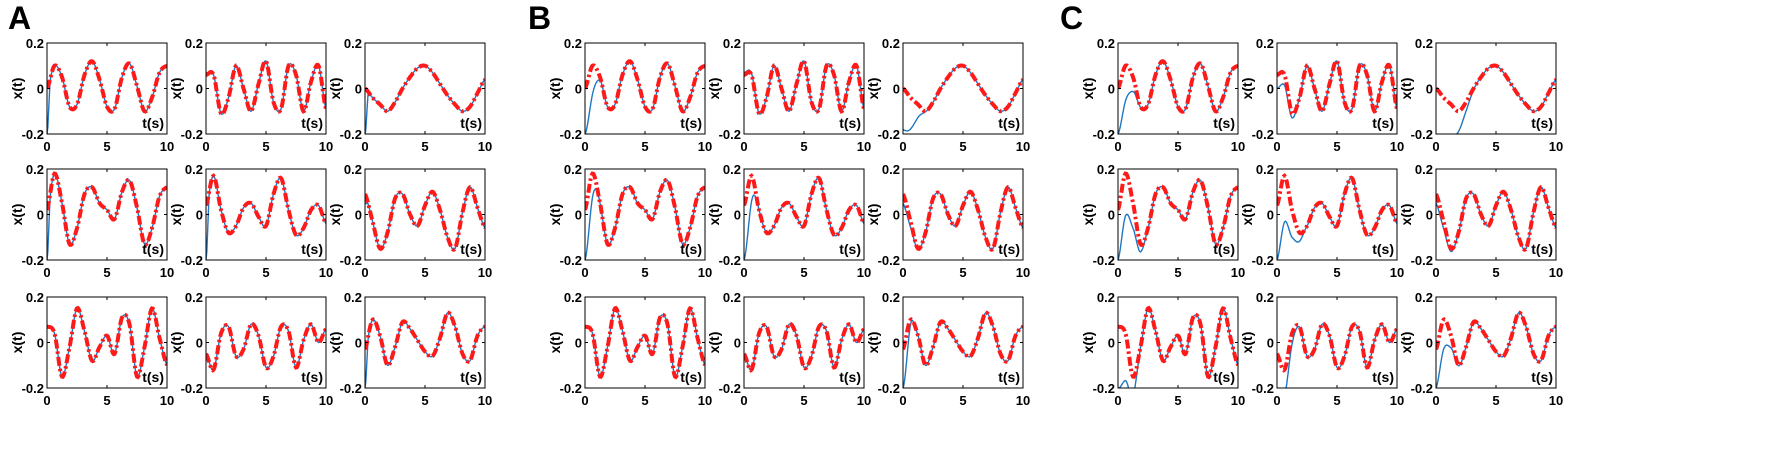 The width and height of the screenshot is (1772, 462). I want to click on tracking-line, so click(1178, 219).